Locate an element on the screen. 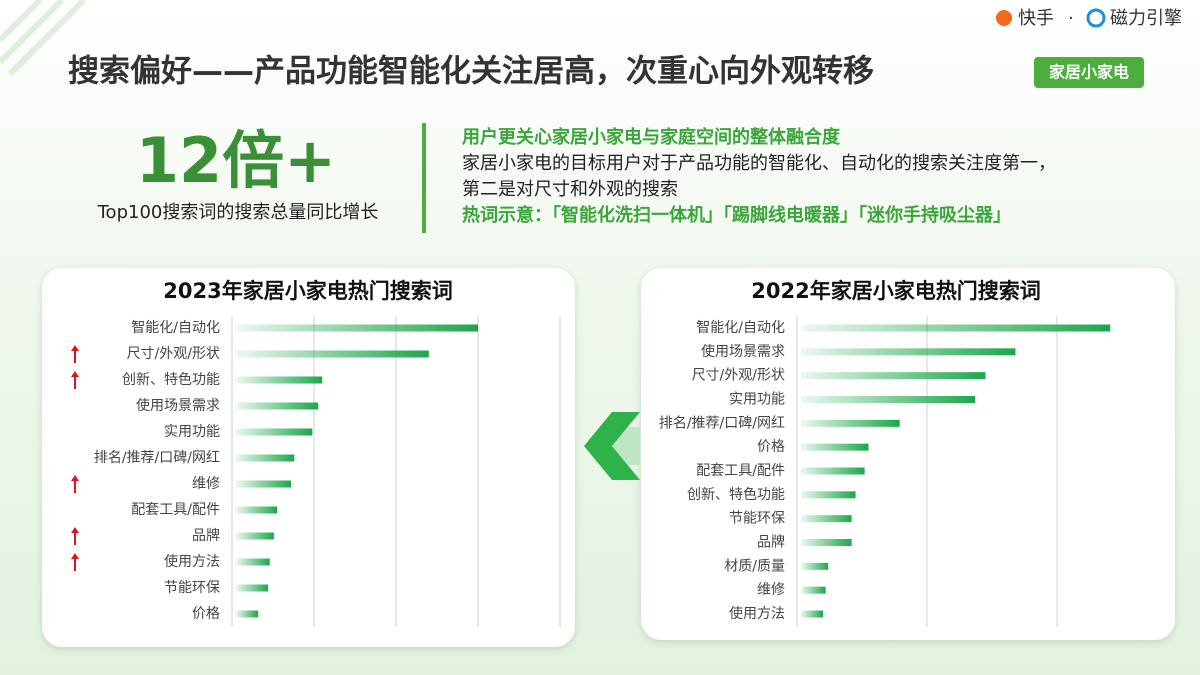  chevron is located at coordinates (626, 446).